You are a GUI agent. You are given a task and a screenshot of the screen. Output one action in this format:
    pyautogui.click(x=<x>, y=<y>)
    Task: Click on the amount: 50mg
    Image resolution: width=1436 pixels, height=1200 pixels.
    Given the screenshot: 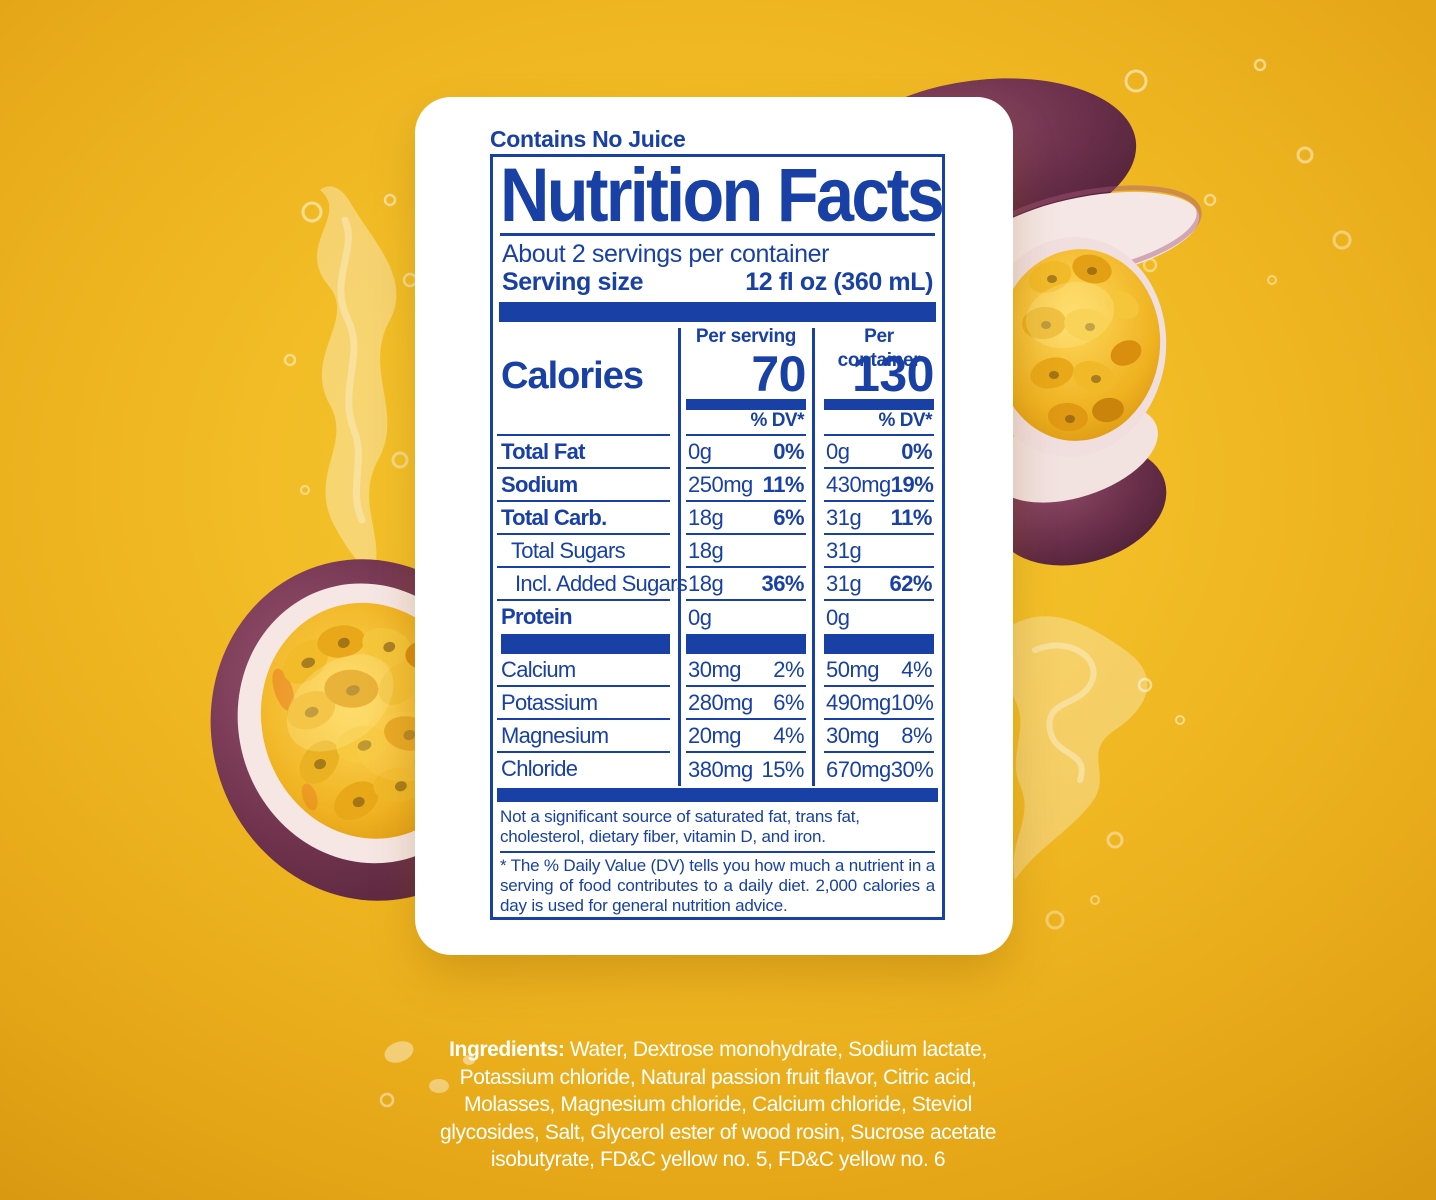 What is the action you would take?
    pyautogui.click(x=853, y=669)
    